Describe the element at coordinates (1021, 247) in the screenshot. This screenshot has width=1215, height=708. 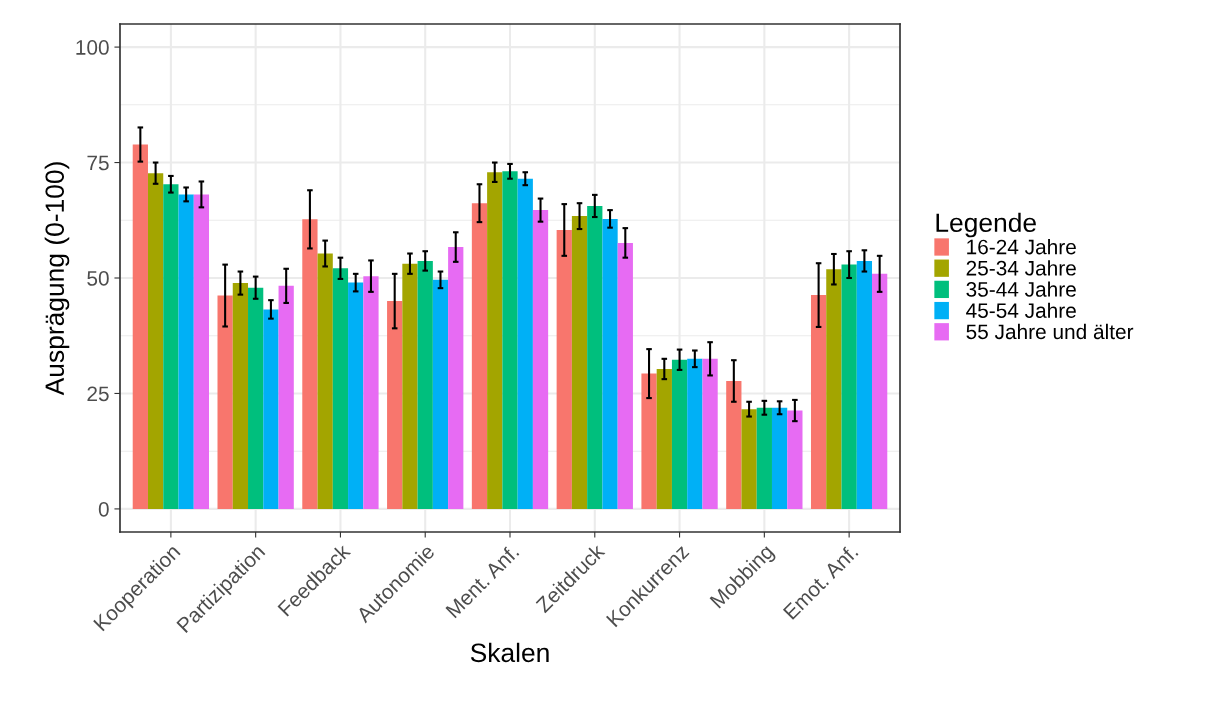
I see `legend-label: 16-24 Jahre` at that location.